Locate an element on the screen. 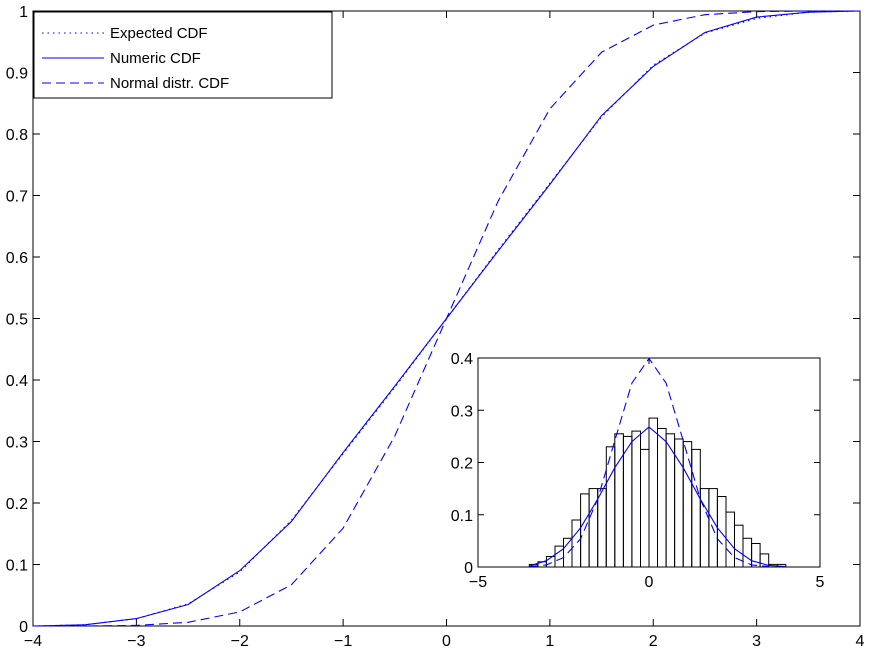 This screenshot has height=651, width=873. legend-box is located at coordinates (183, 55).